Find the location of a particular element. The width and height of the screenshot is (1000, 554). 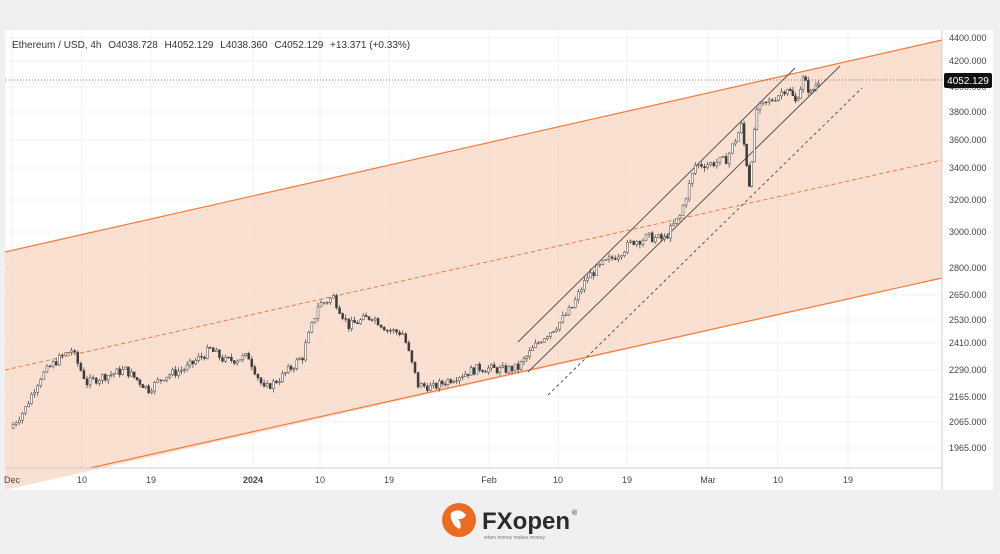

change-value: +13.371 (+0.33%) is located at coordinates (370, 45).